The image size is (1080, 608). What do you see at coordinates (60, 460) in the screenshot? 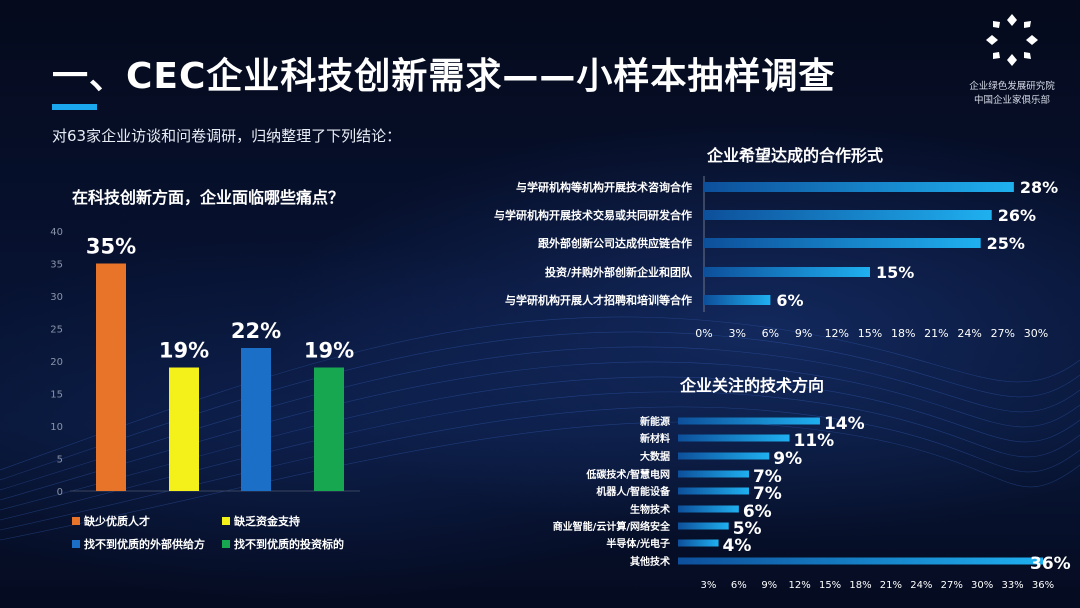
I see `y-tick-label: 5` at bounding box center [60, 460].